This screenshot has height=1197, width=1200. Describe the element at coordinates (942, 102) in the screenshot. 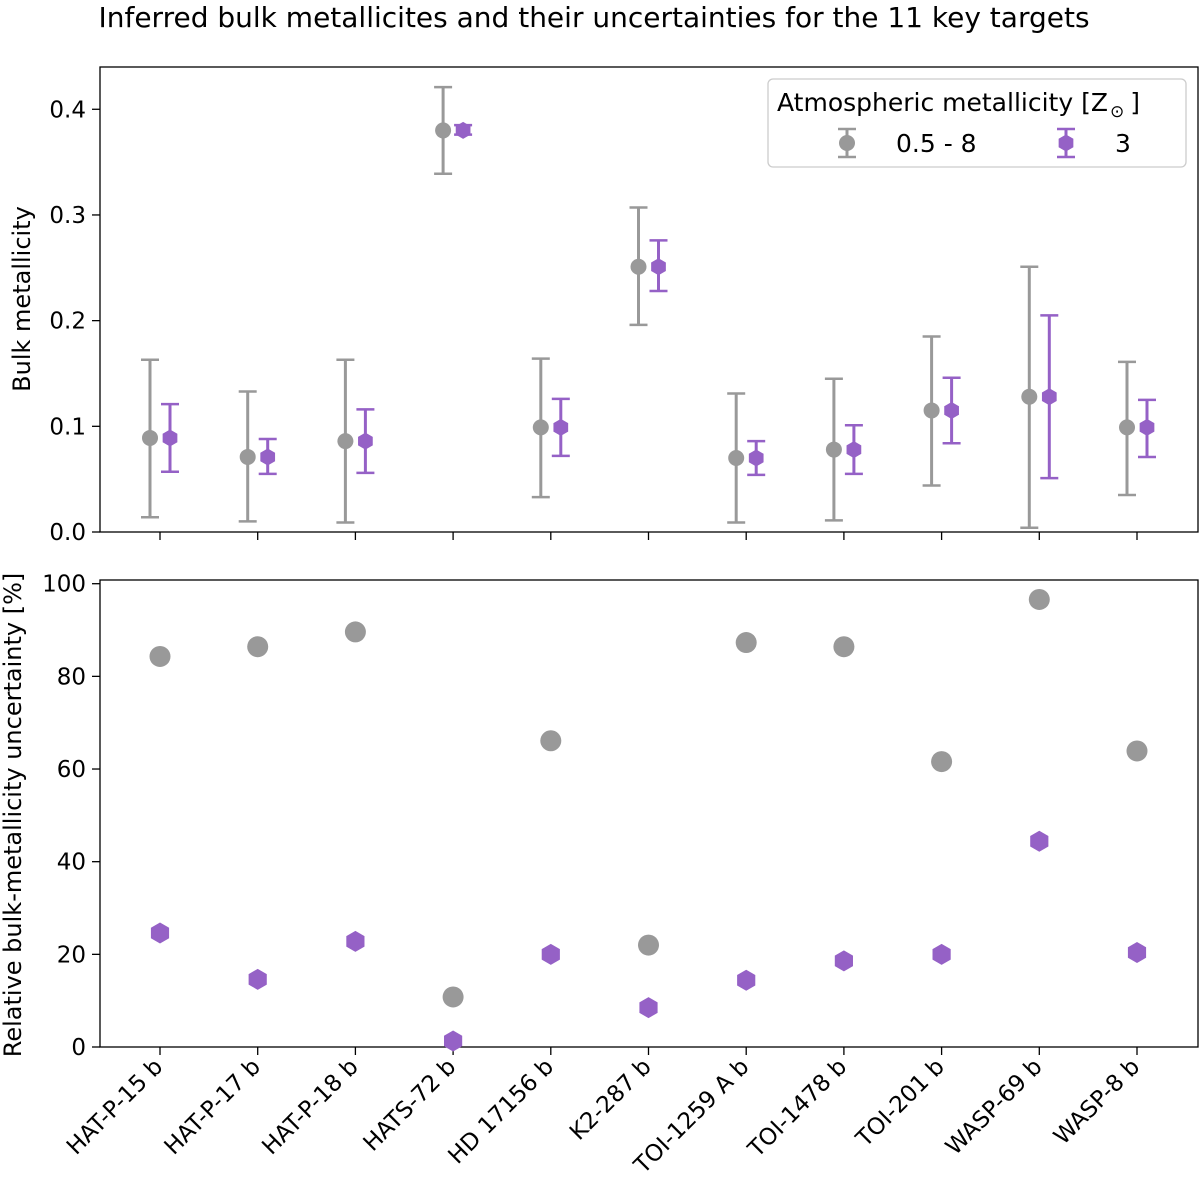

I see `legend-title-prefix: Atmospheric metallicity [Z` at that location.